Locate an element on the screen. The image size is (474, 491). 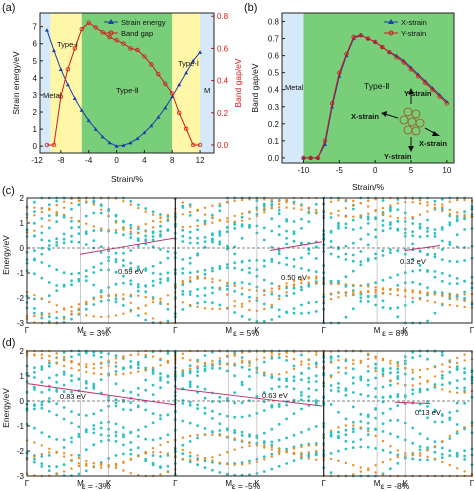
lattice-ring is located at coordinates (416, 114).